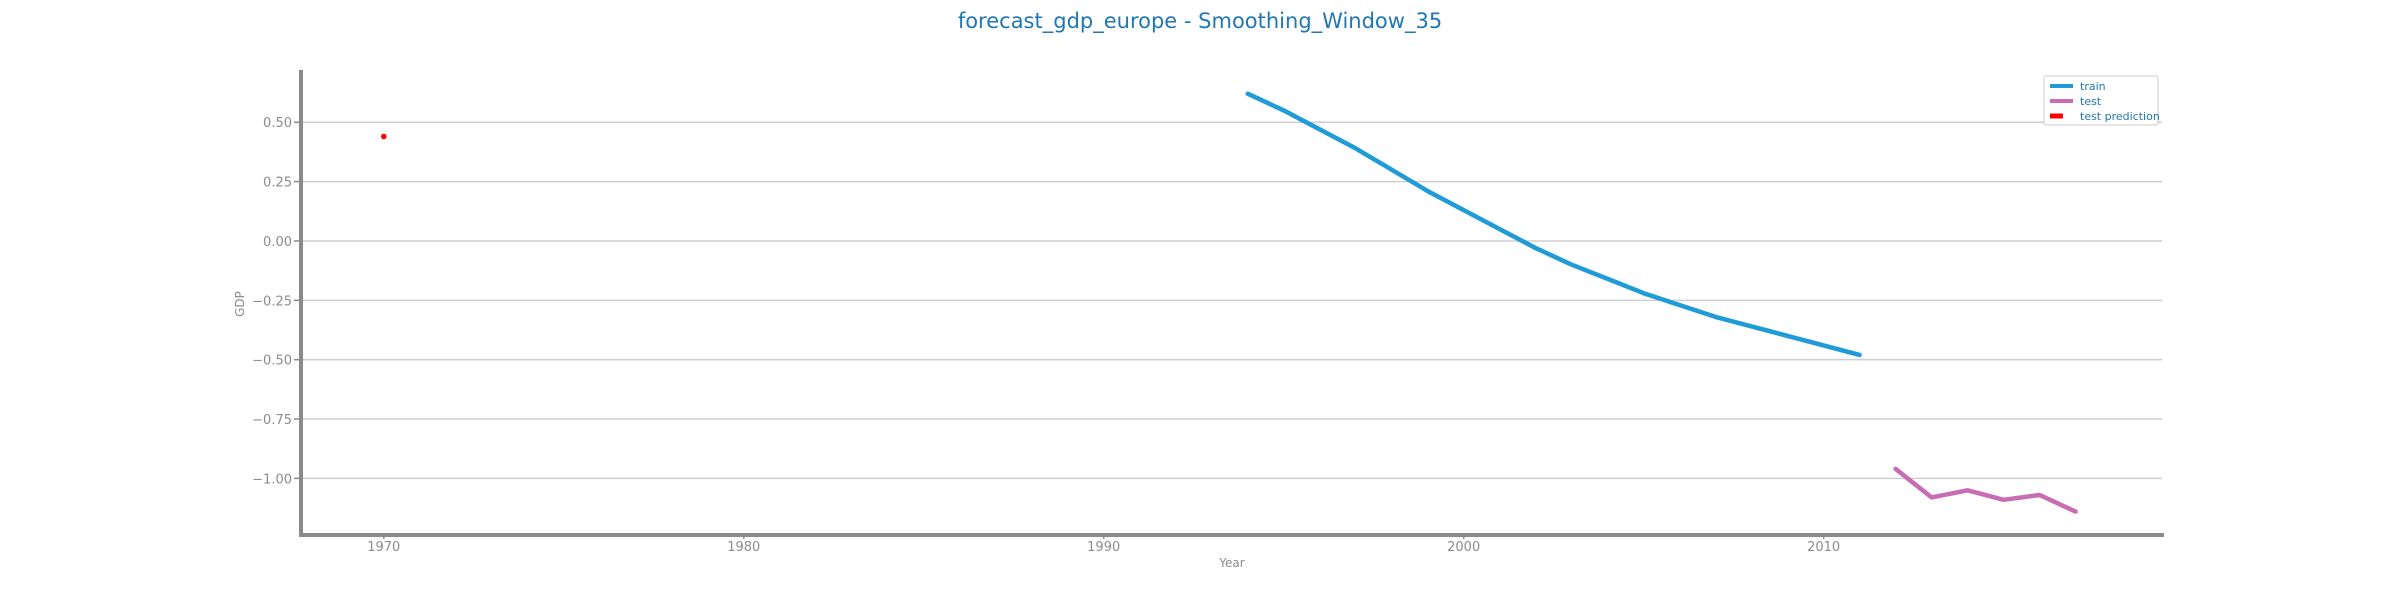 The width and height of the screenshot is (2400, 600). I want to click on series-line-train, so click(1553, 224).